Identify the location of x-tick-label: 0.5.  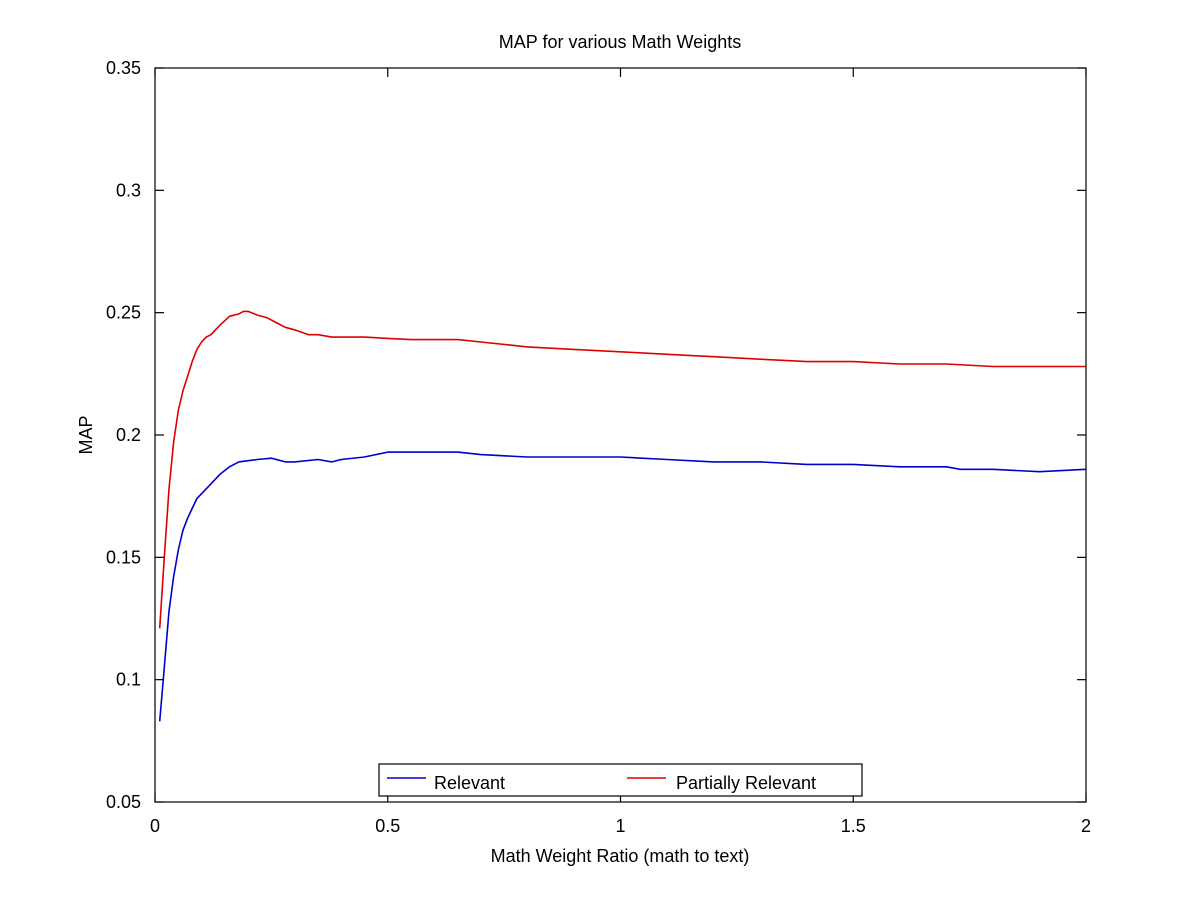
(387, 826).